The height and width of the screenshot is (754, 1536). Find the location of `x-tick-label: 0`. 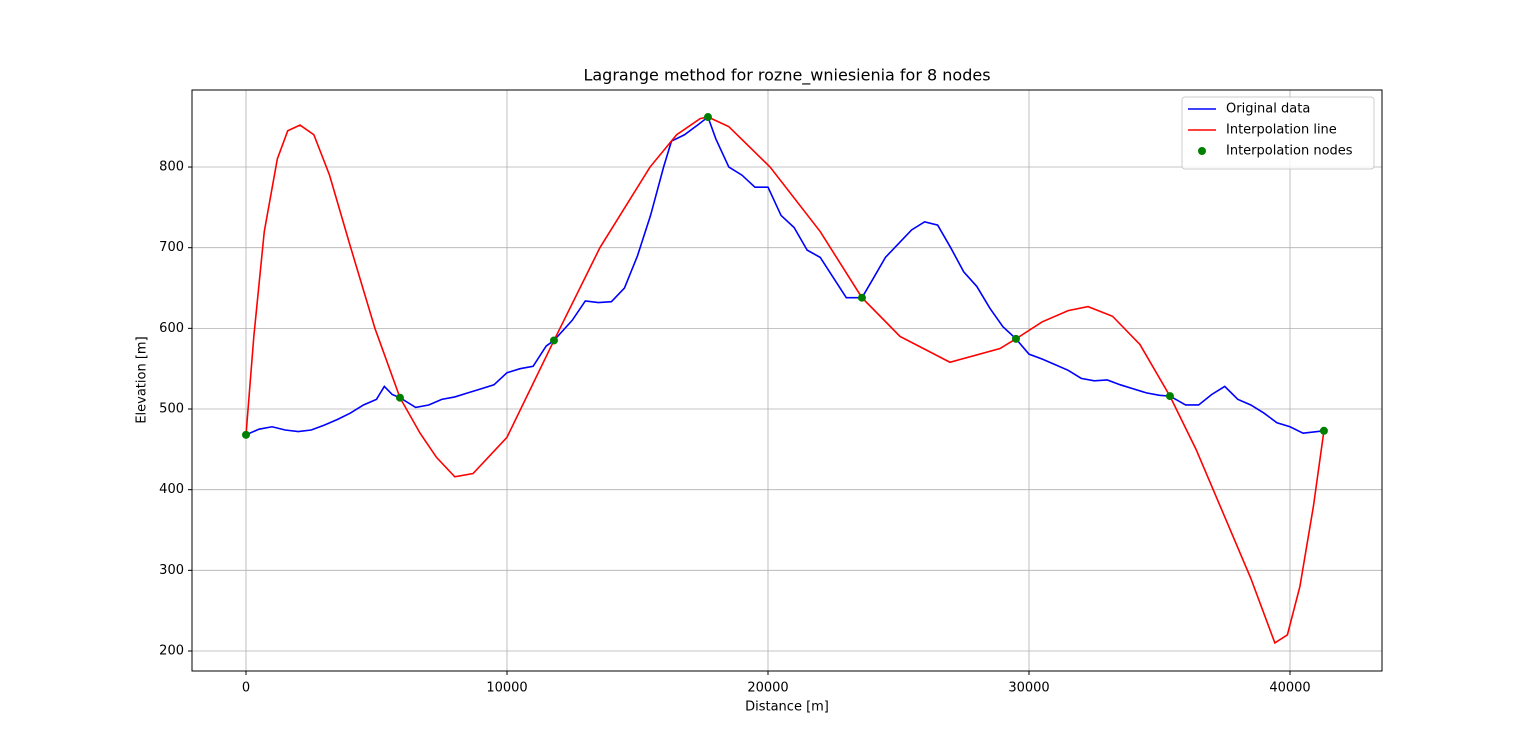

x-tick-label: 0 is located at coordinates (246, 688).